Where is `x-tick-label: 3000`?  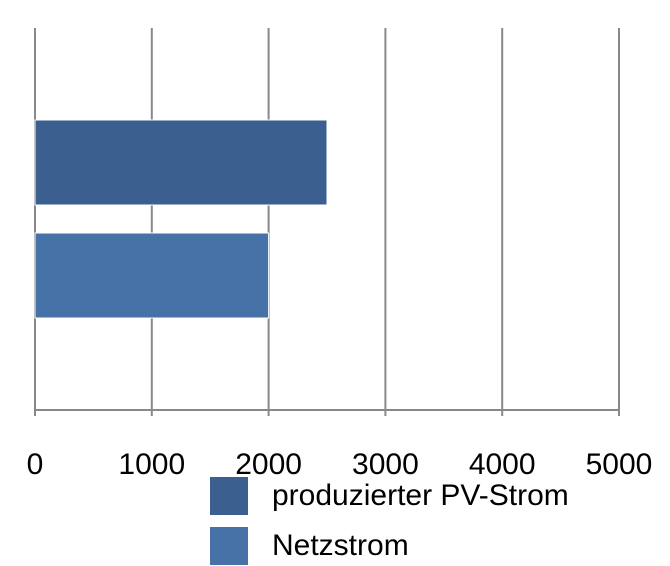
x-tick-label: 3000 is located at coordinates (385, 464).